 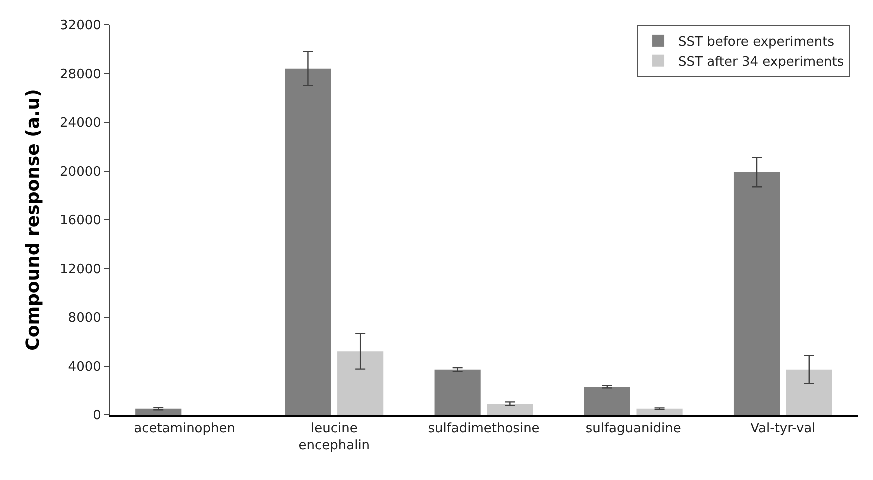 What do you see at coordinates (97, 416) in the screenshot?
I see `y-tick-label: 0` at bounding box center [97, 416].